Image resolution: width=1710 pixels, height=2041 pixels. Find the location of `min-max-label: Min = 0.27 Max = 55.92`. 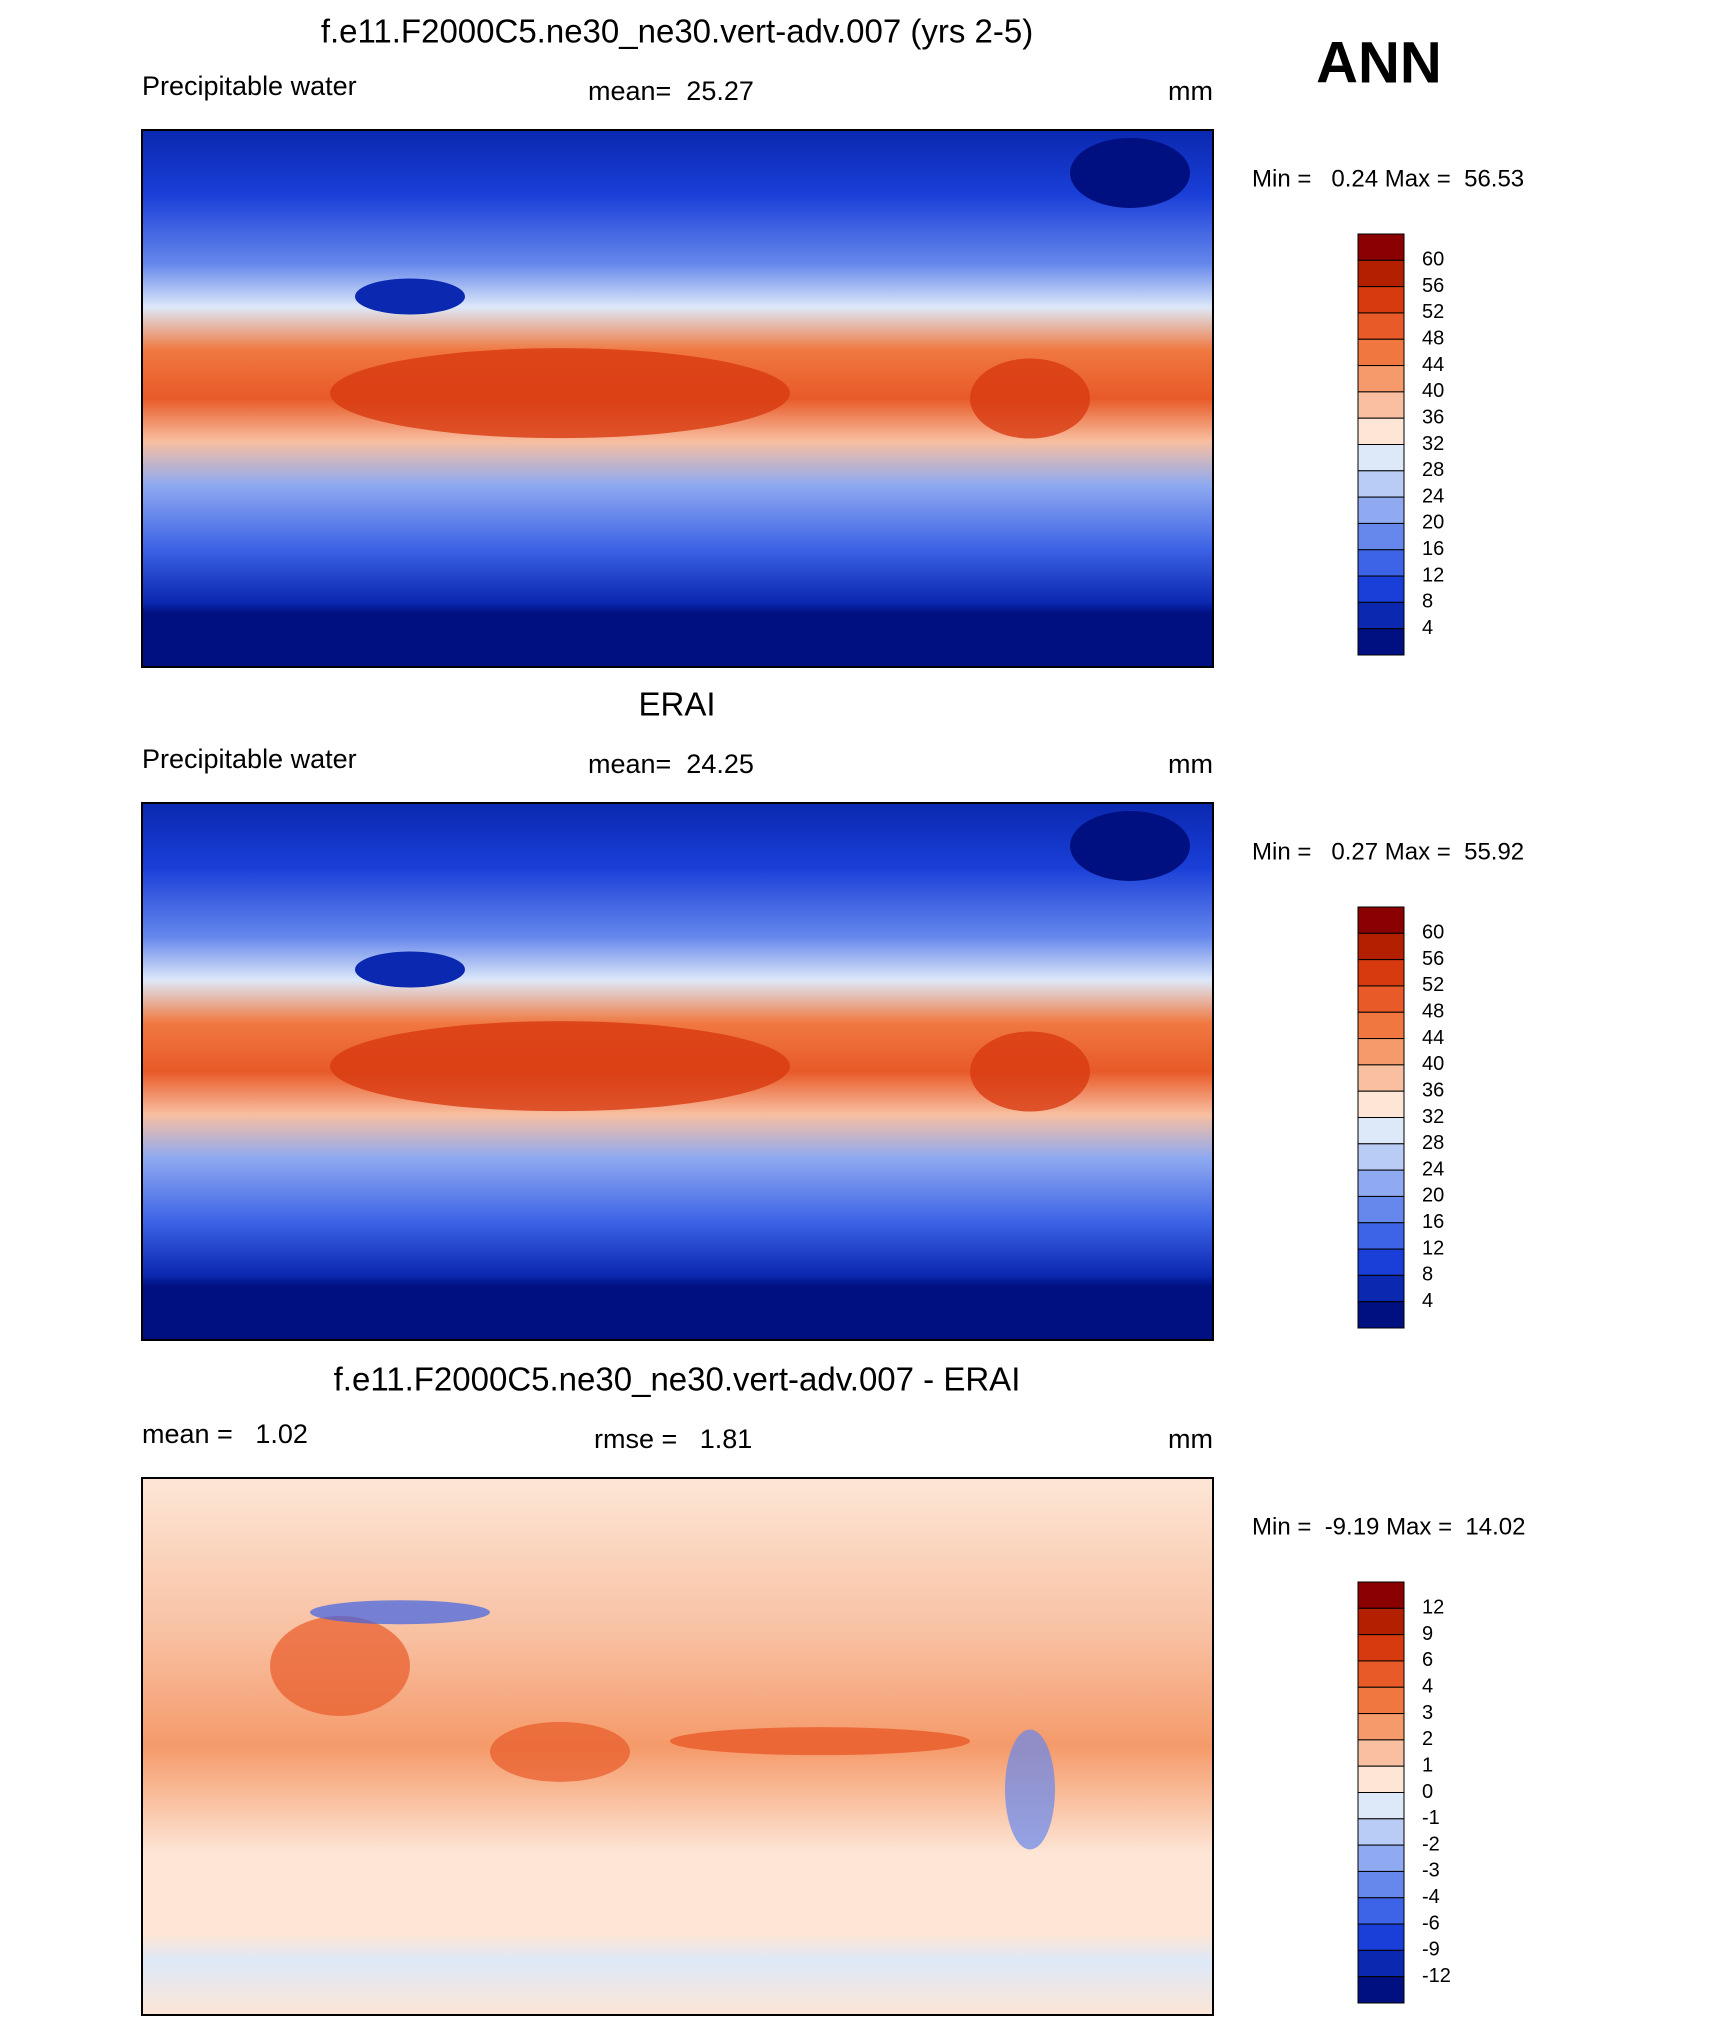

min-max-label: Min = 0.27 Max = 55.92 is located at coordinates (1388, 851).